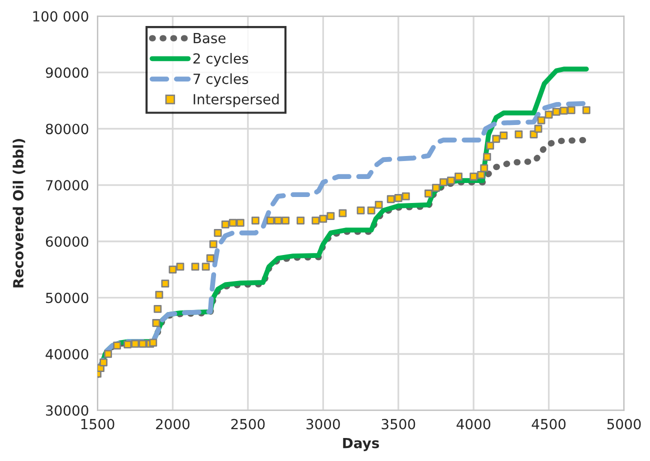 Image resolution: width=650 pixels, height=461 pixels. I want to click on x-tick-label: 3000, so click(323, 424).